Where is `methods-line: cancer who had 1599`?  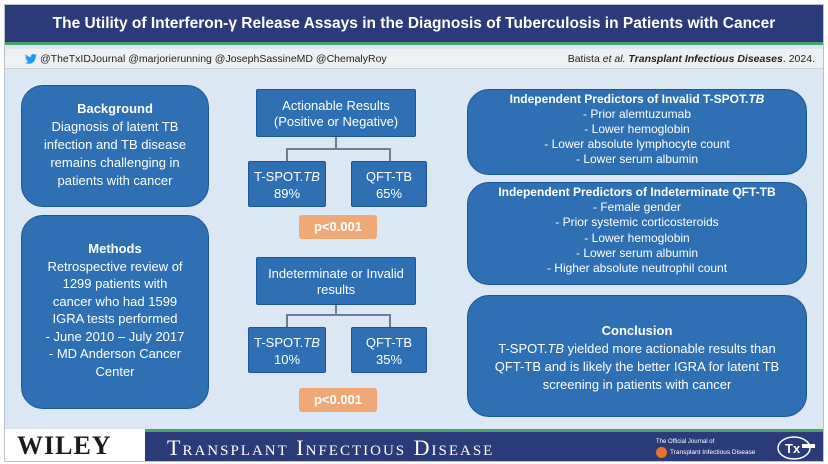
methods-line: cancer who had 1599 is located at coordinates (115, 301).